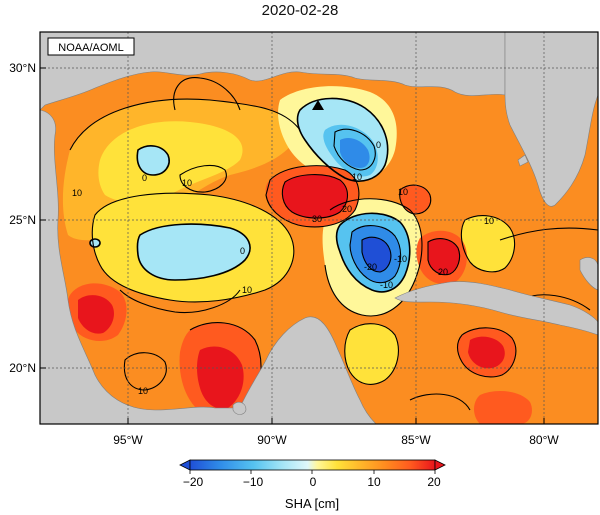  I want to click on lon-label-95w: 95°W, so click(128, 440).